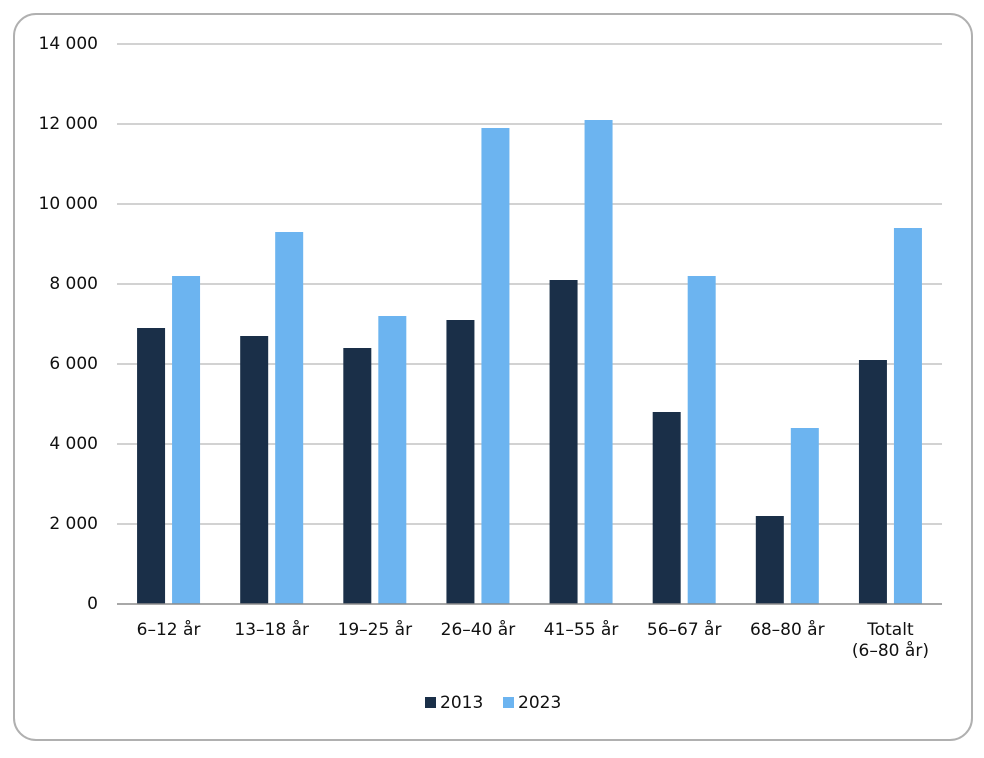 This screenshot has width=984, height=758. I want to click on x-tick-label: 6–12 år, so click(169, 629).